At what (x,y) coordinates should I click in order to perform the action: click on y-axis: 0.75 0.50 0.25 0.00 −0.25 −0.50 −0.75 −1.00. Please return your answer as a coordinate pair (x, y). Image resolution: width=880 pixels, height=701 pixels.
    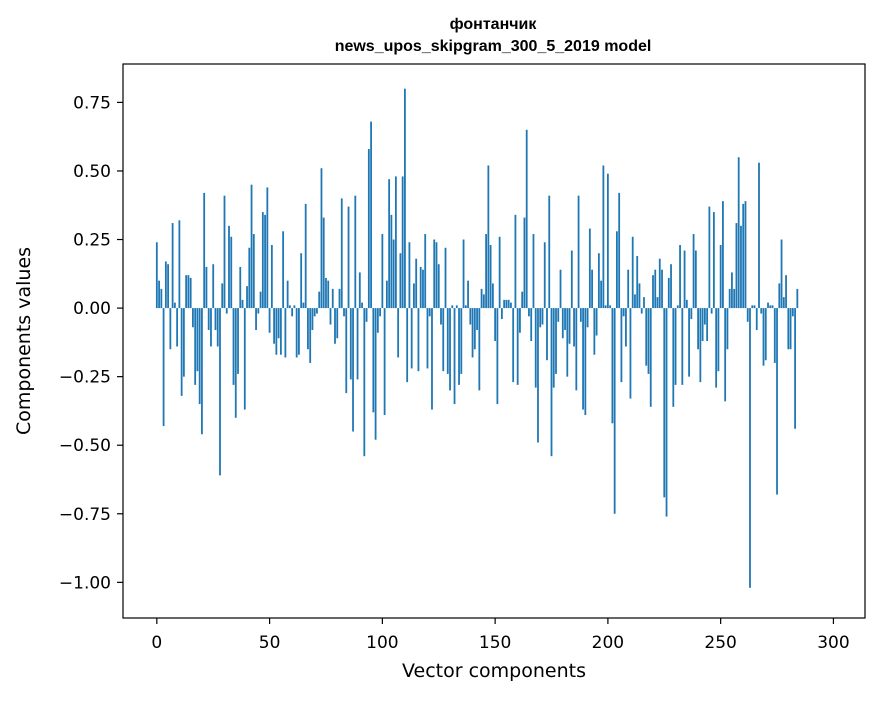
    Looking at the image, I should click on (91, 343).